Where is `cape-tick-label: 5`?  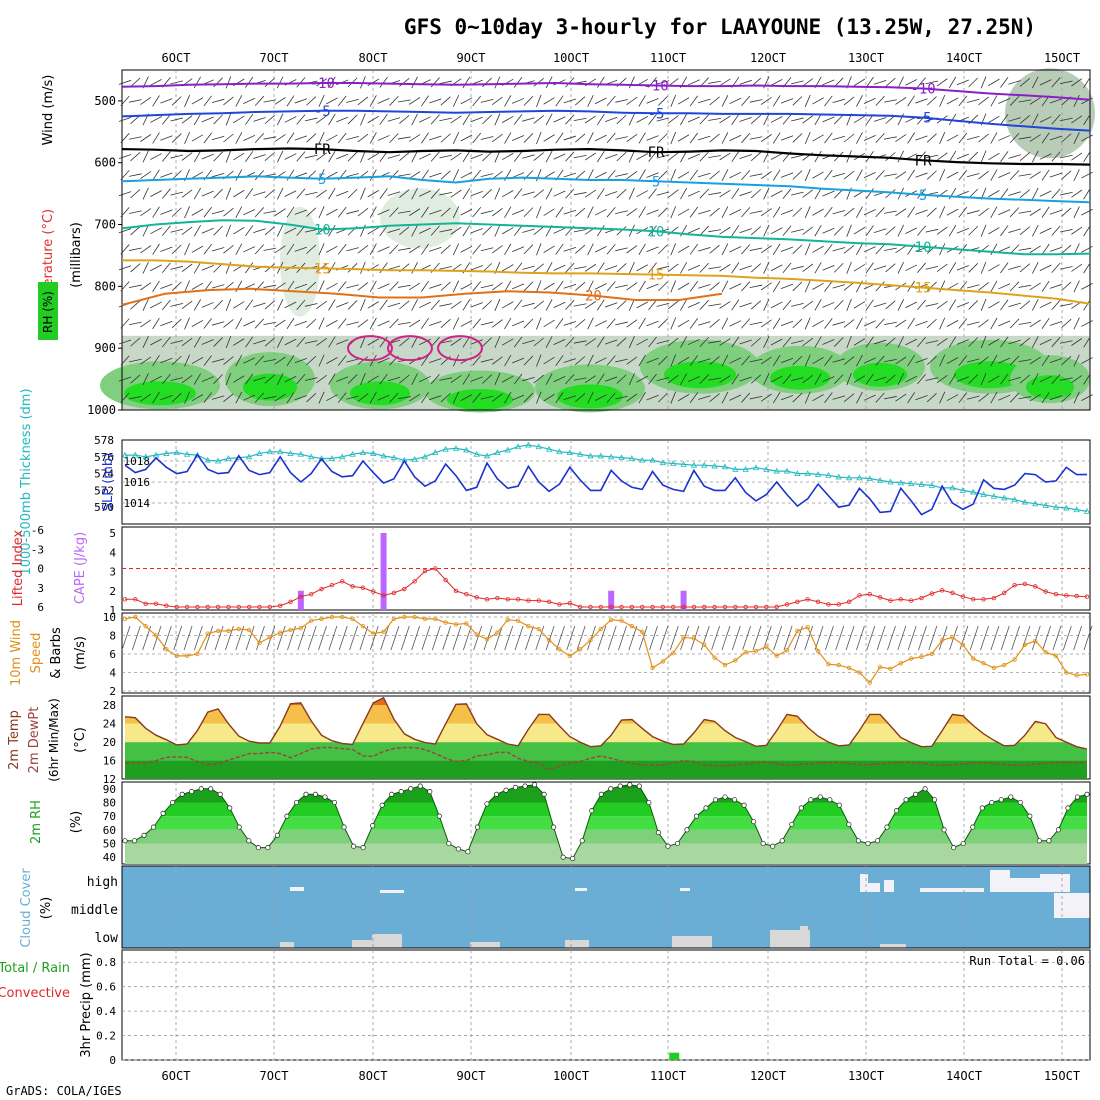
cape-tick-label: 5 is located at coordinates (112, 533).